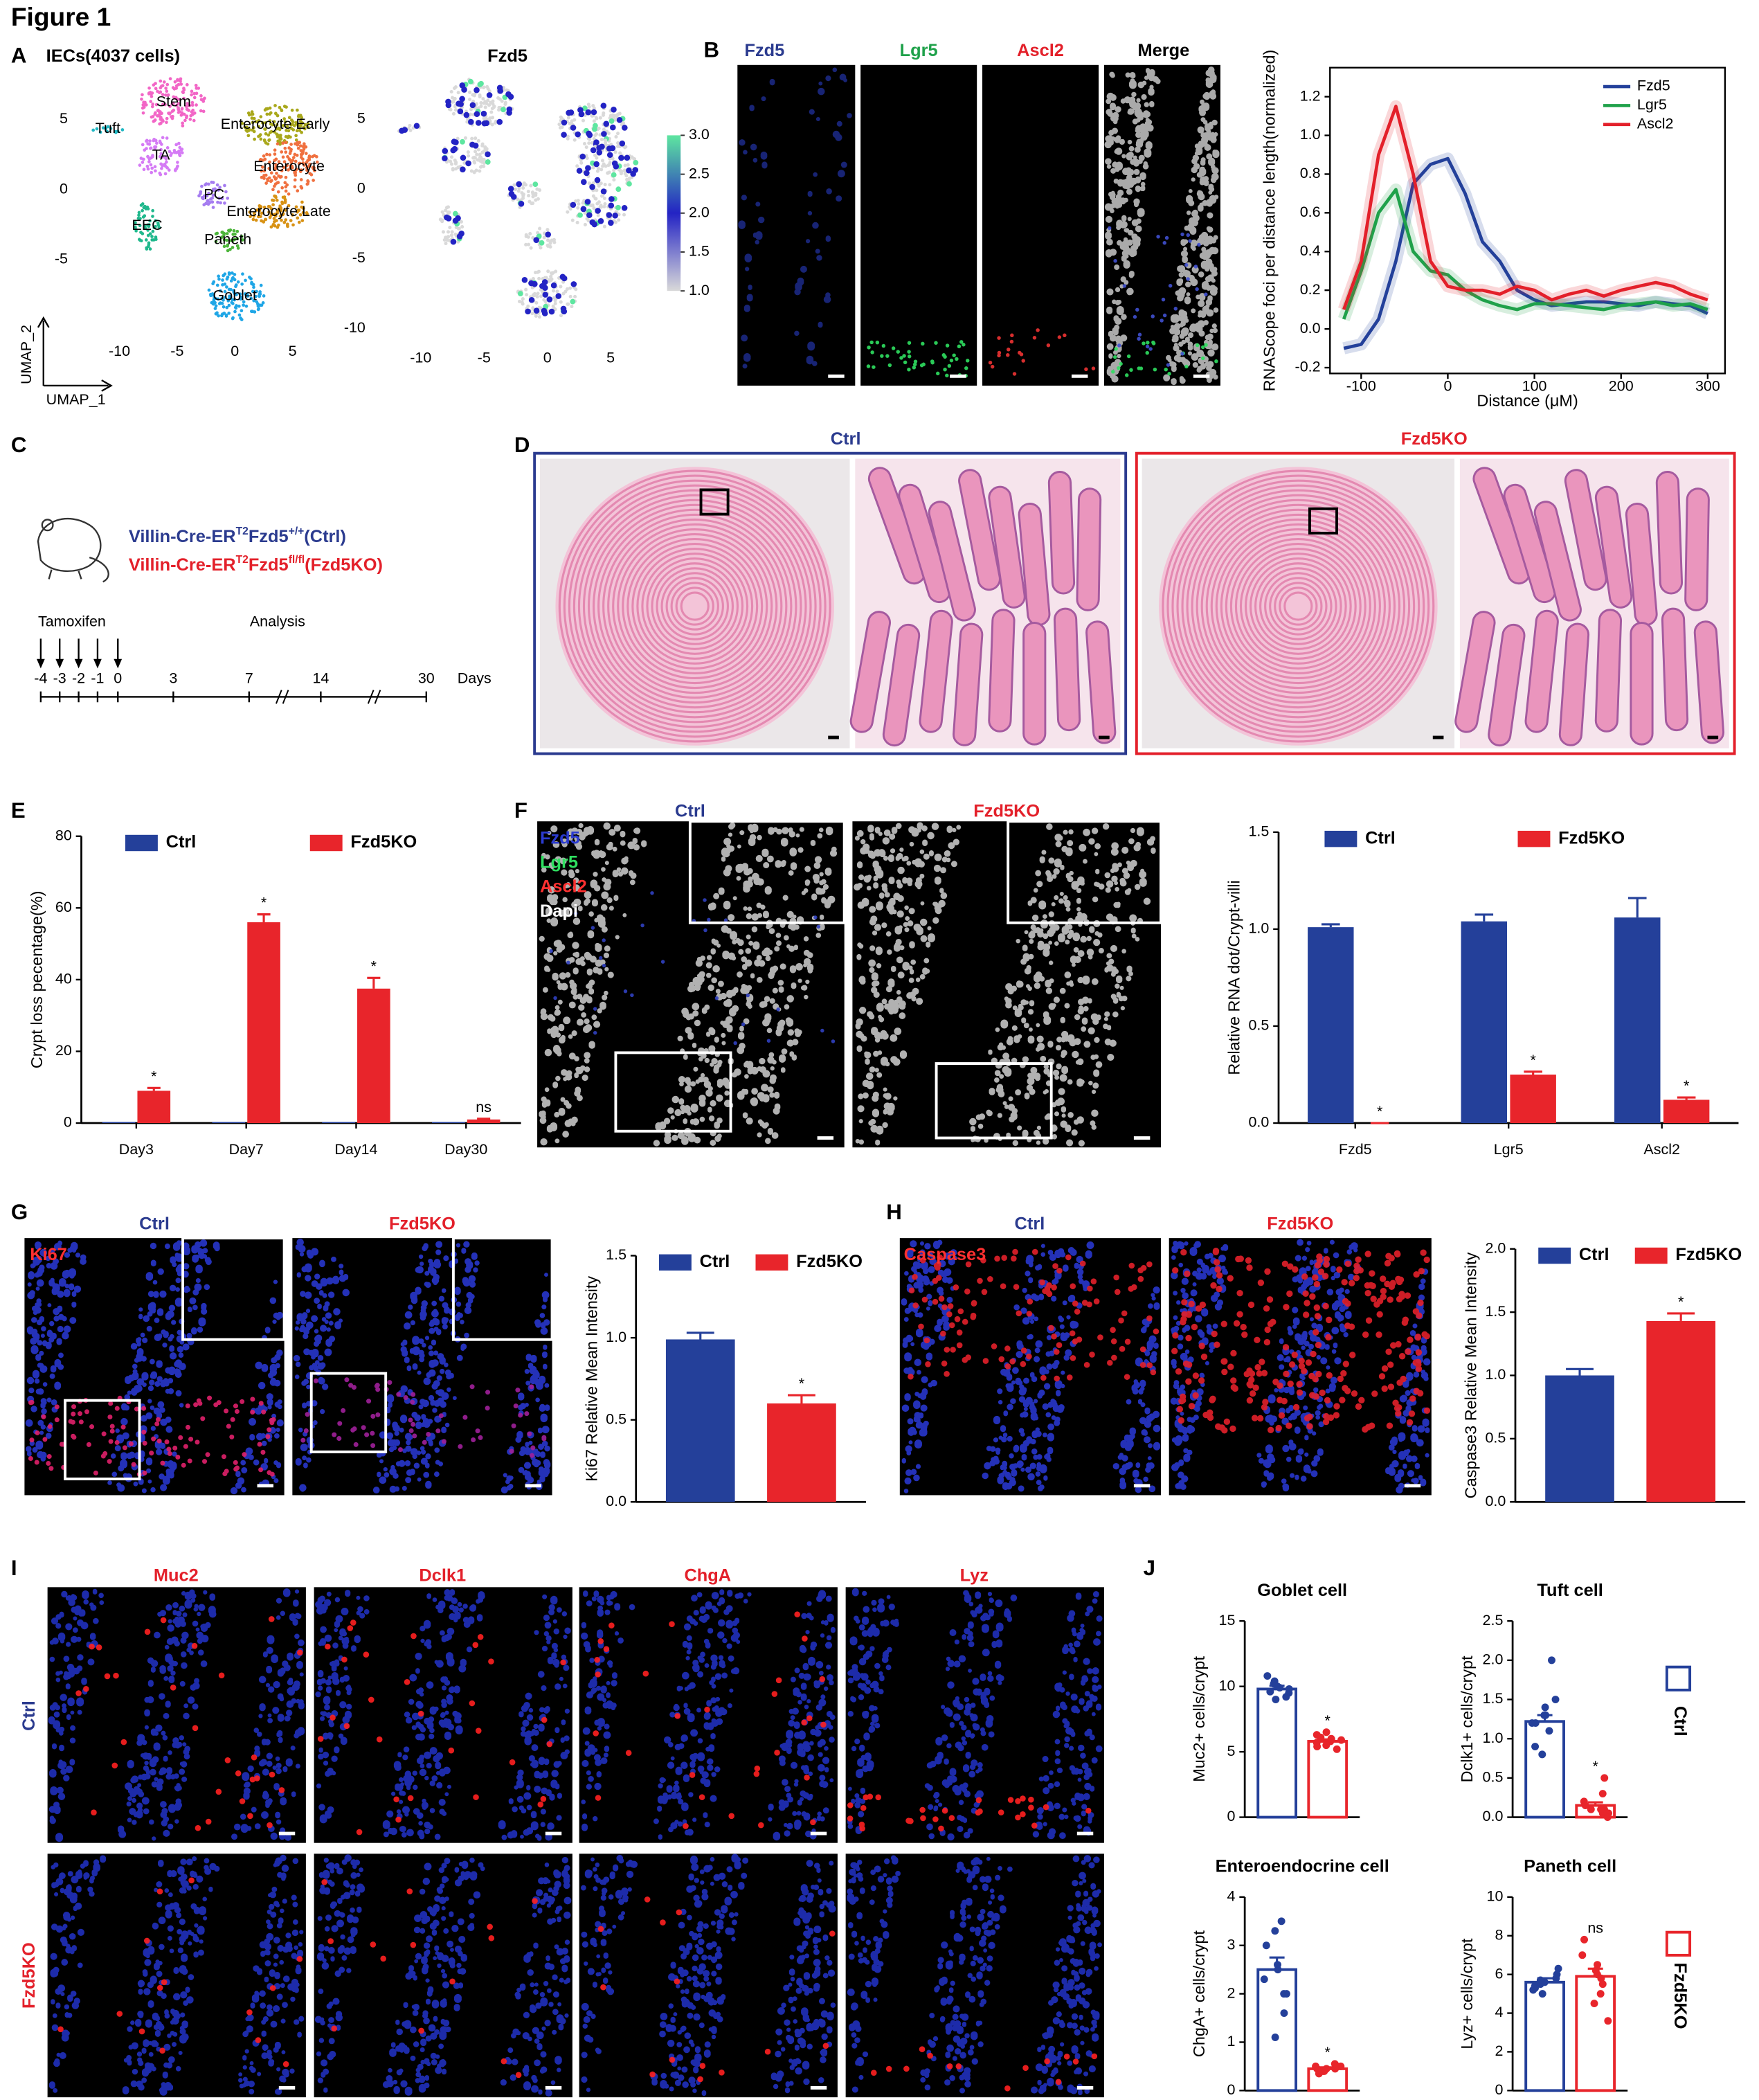 This screenshot has height=2100, width=1759. What do you see at coordinates (1708, 387) in the screenshot?
I see `x-tick-label: 300` at bounding box center [1708, 387].